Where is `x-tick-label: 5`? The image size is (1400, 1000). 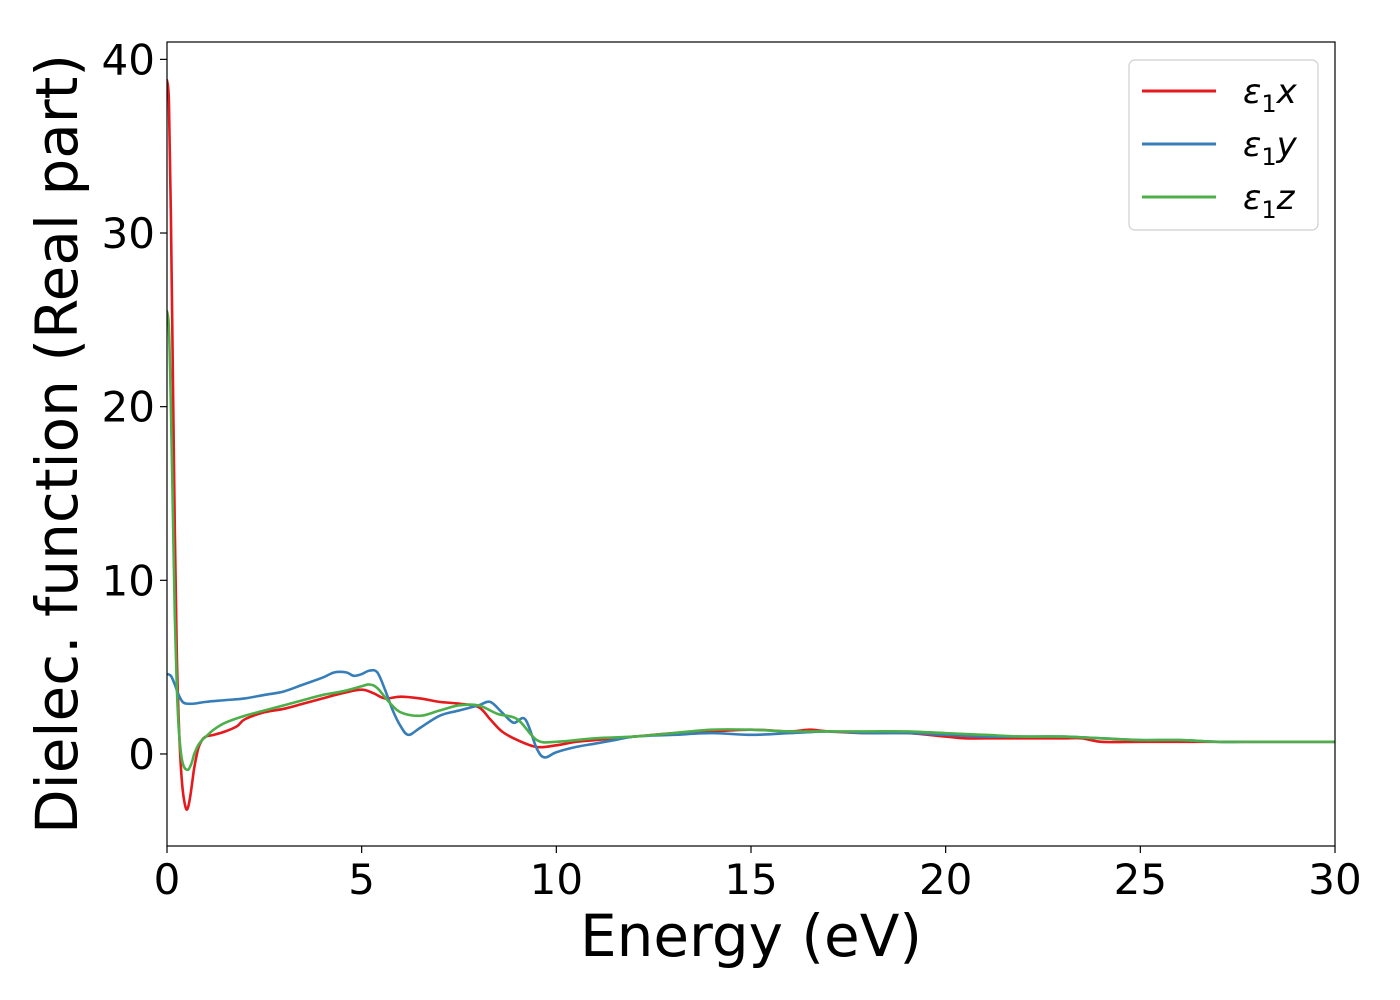
x-tick-label: 5 is located at coordinates (361, 879).